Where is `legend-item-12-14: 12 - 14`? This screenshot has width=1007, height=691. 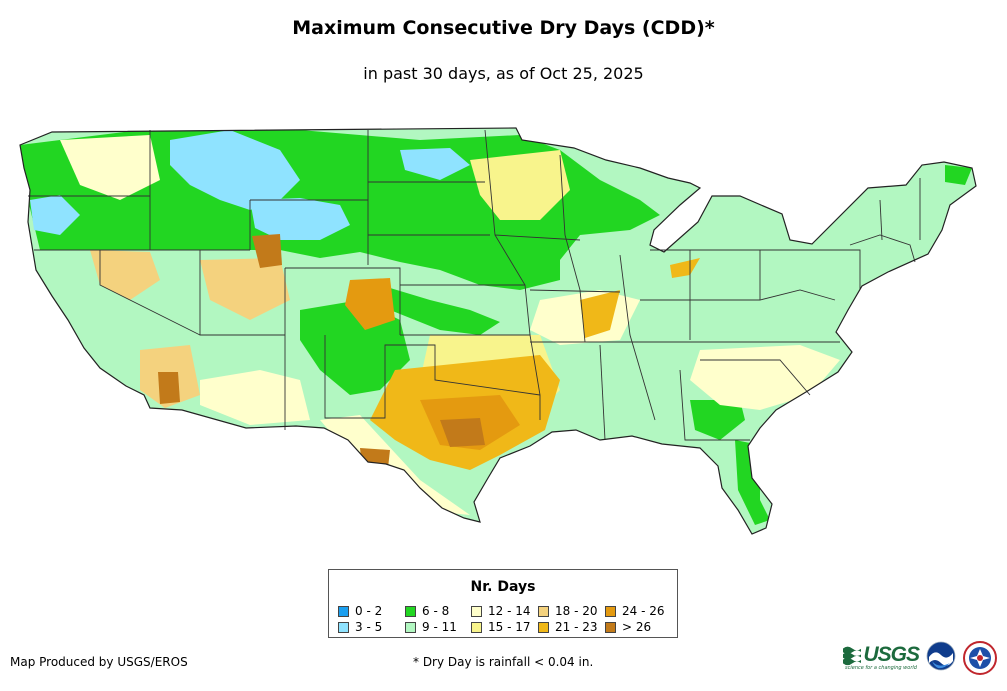
legend-item-12-14: 12 - 14 is located at coordinates (501, 611).